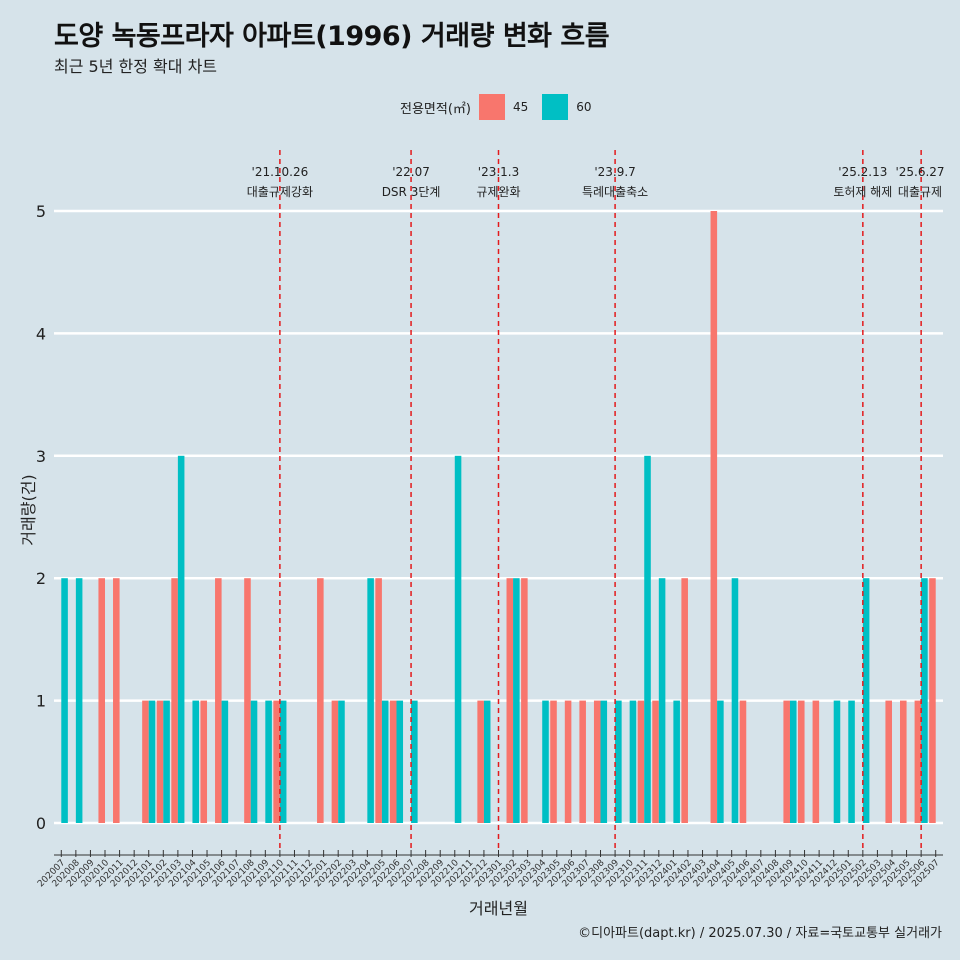 This screenshot has height=960, width=960. I want to click on x-axis-title: 거래년월, so click(498, 908).